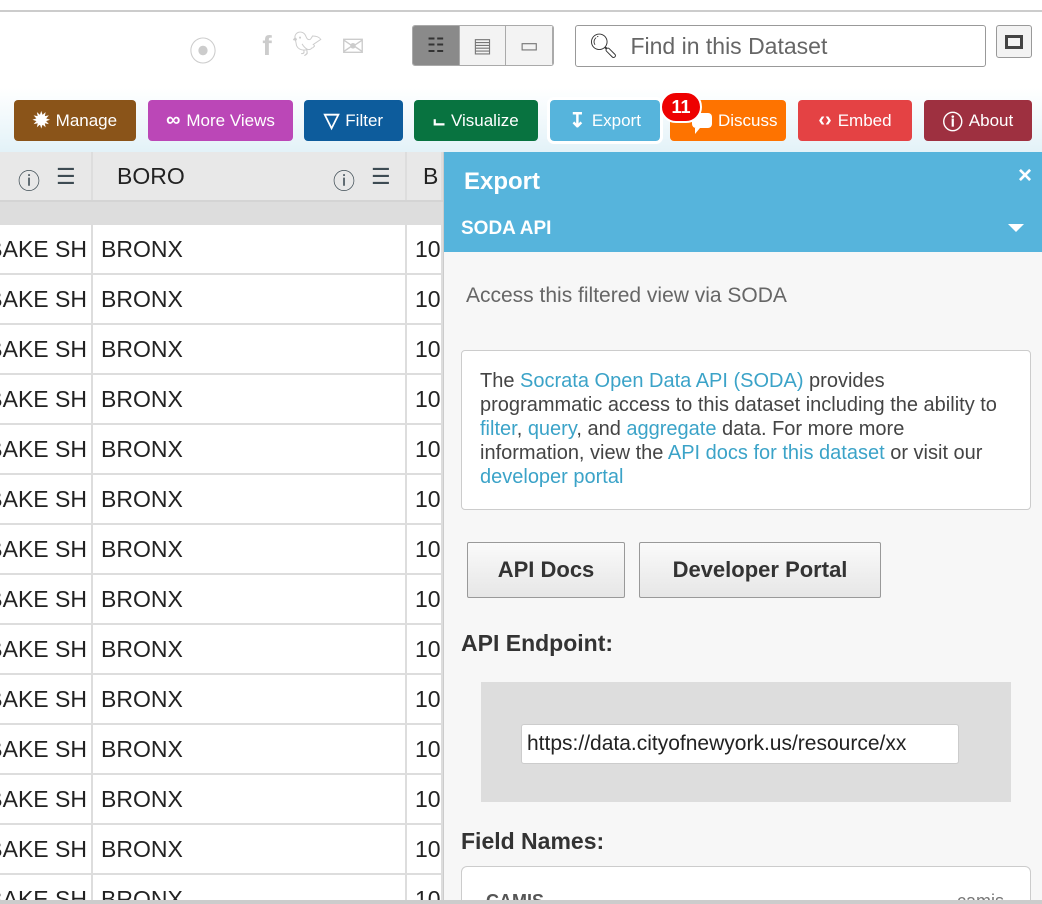 Image resolution: width=1042 pixels, height=904 pixels. I want to click on table-view-icon: ☷, so click(436, 45).